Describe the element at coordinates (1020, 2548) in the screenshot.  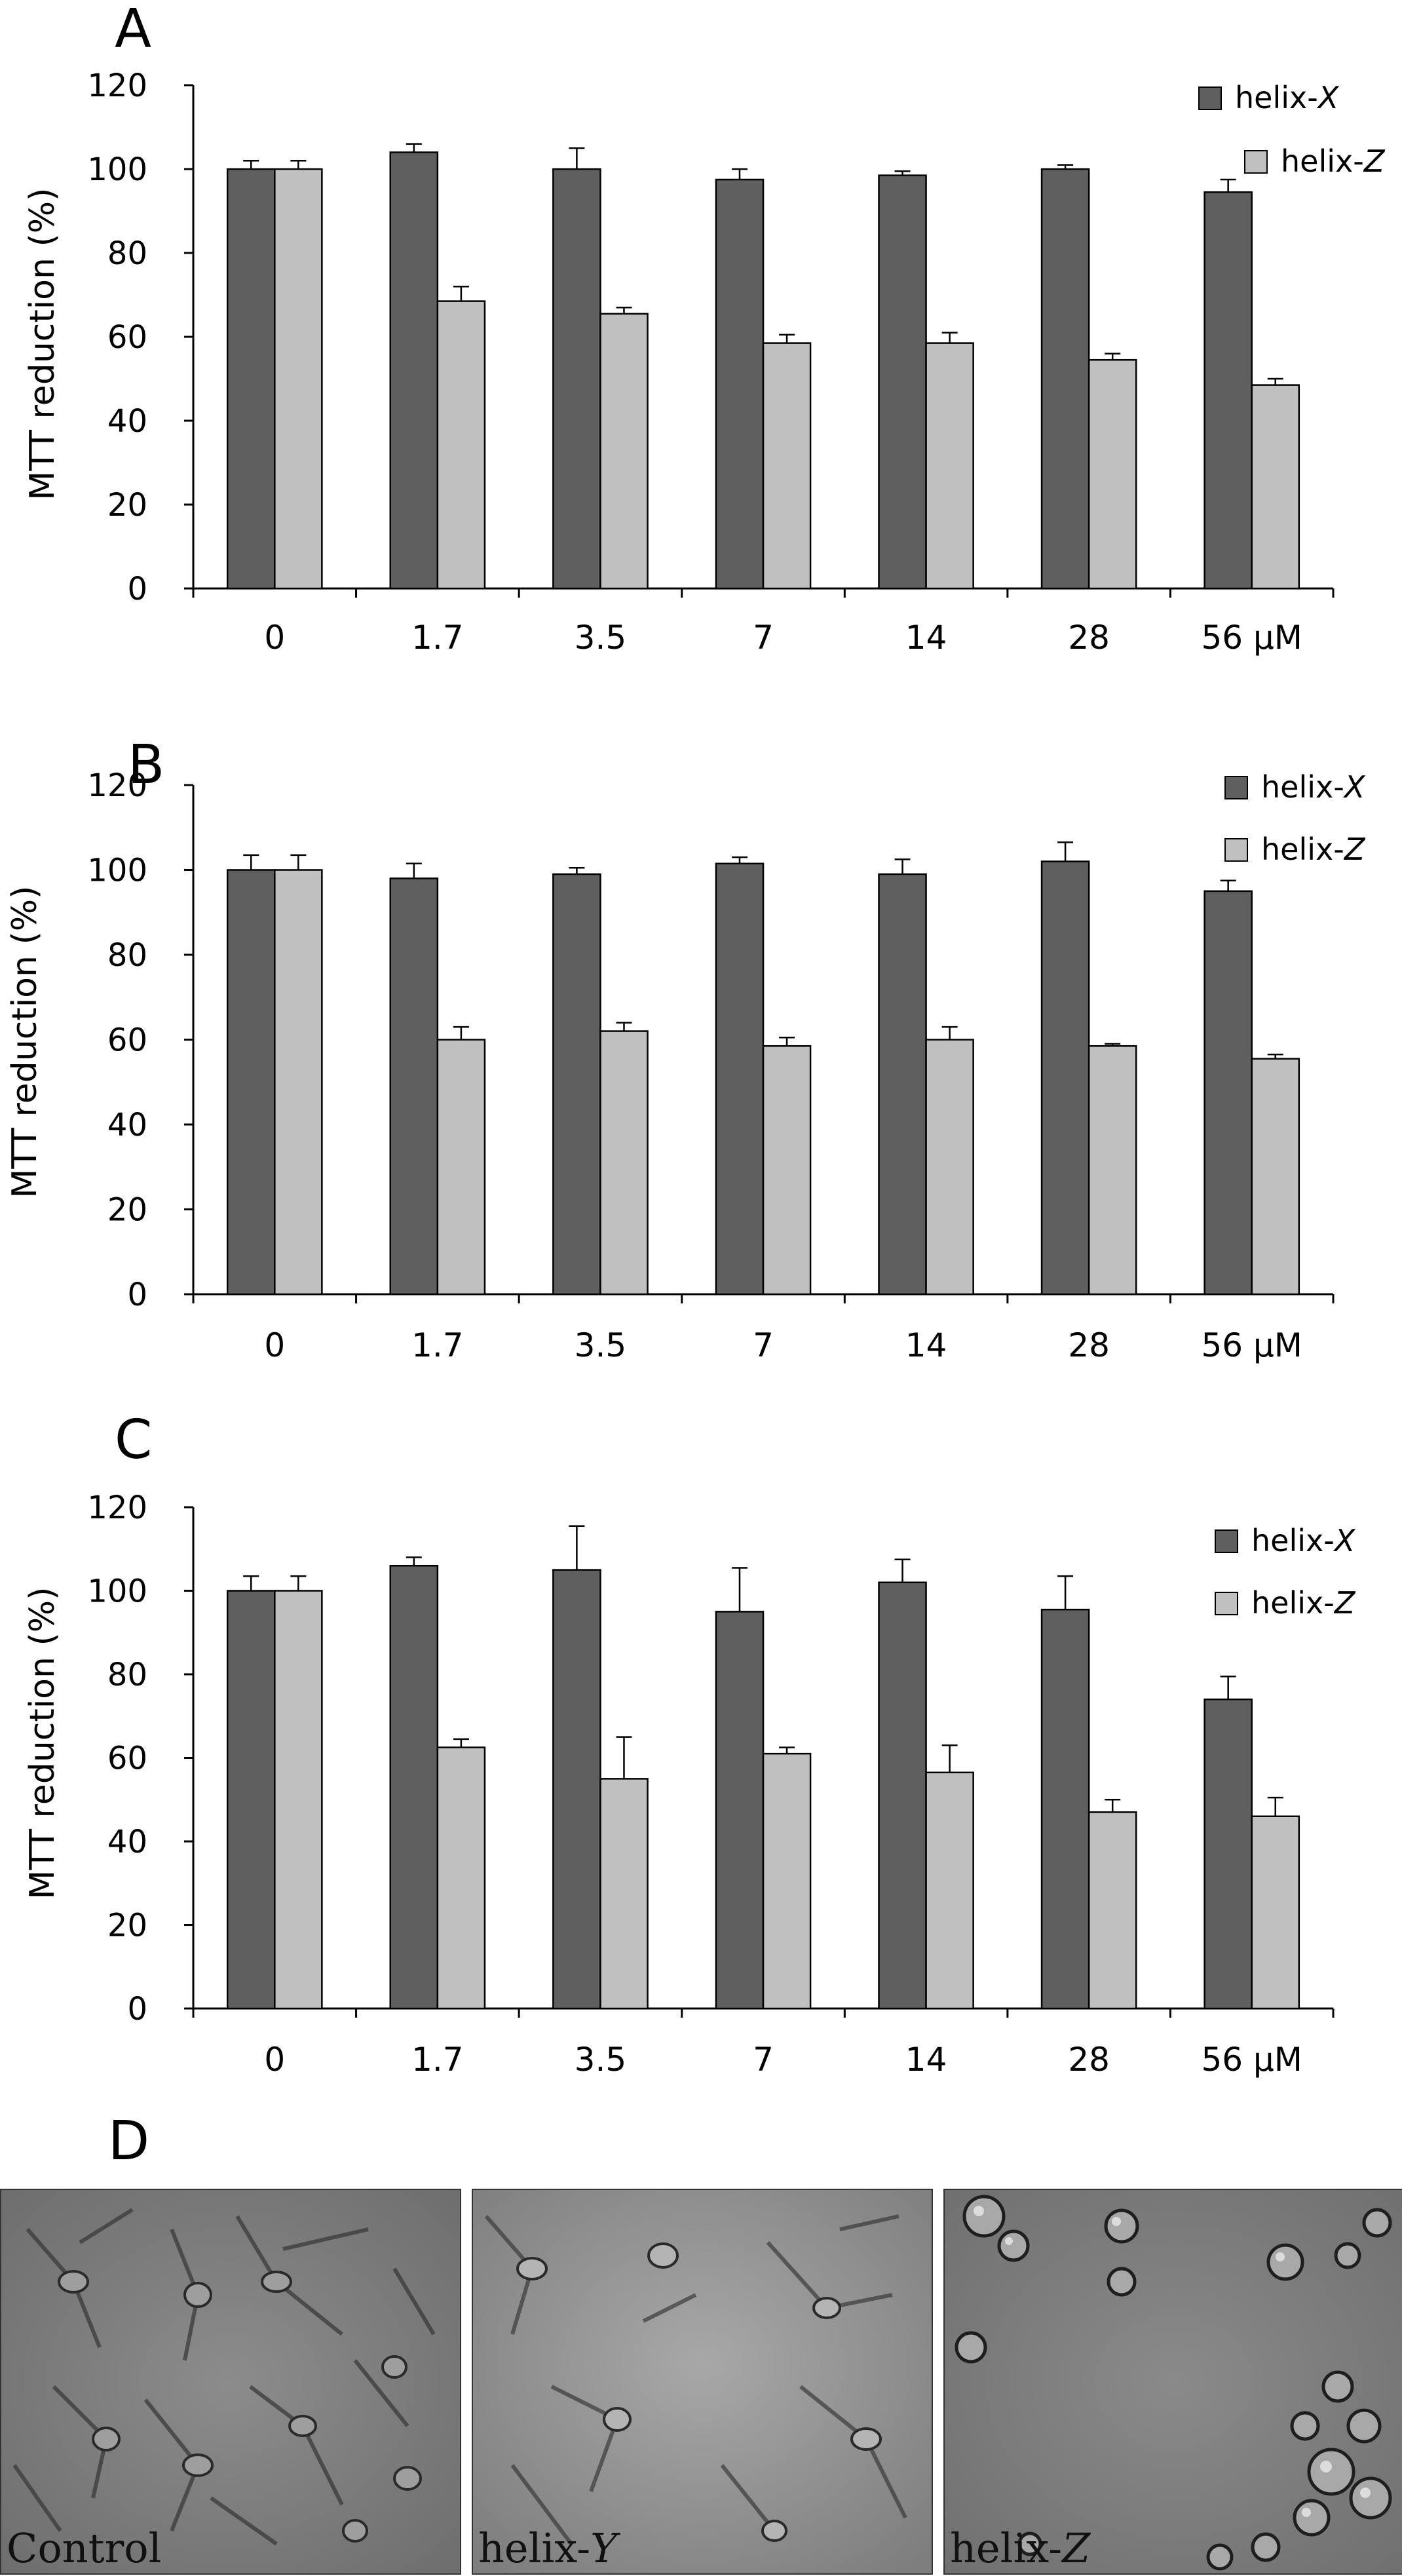
I see `micrograph-caption: helix-Z` at that location.